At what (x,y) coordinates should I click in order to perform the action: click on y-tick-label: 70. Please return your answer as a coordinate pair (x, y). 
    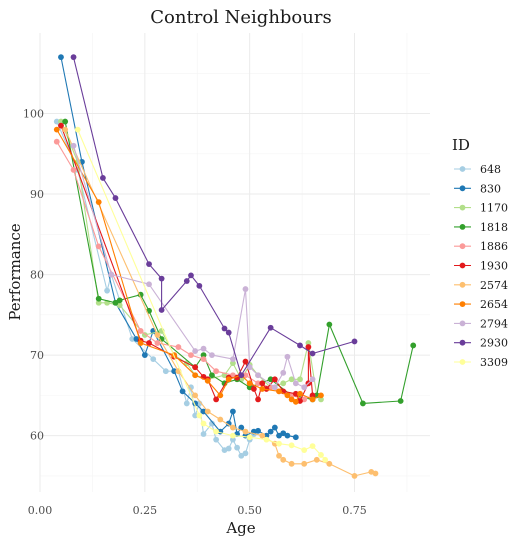
    Looking at the image, I should click on (37, 355).